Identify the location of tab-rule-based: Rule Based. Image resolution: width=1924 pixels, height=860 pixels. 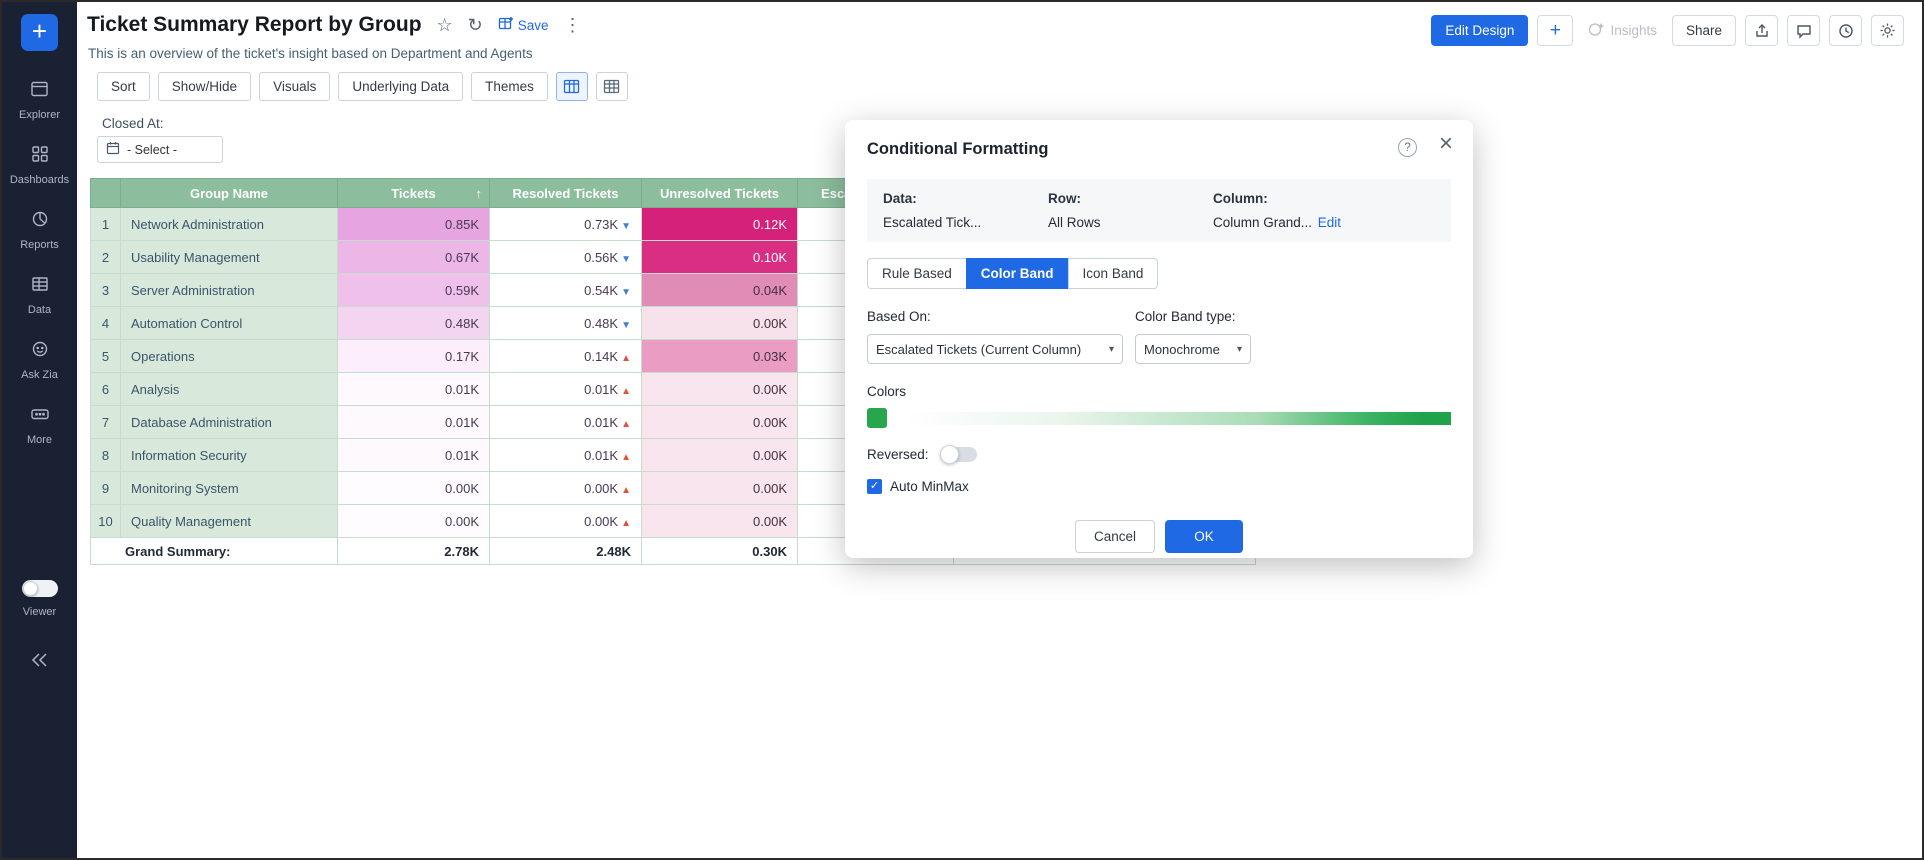
(917, 273).